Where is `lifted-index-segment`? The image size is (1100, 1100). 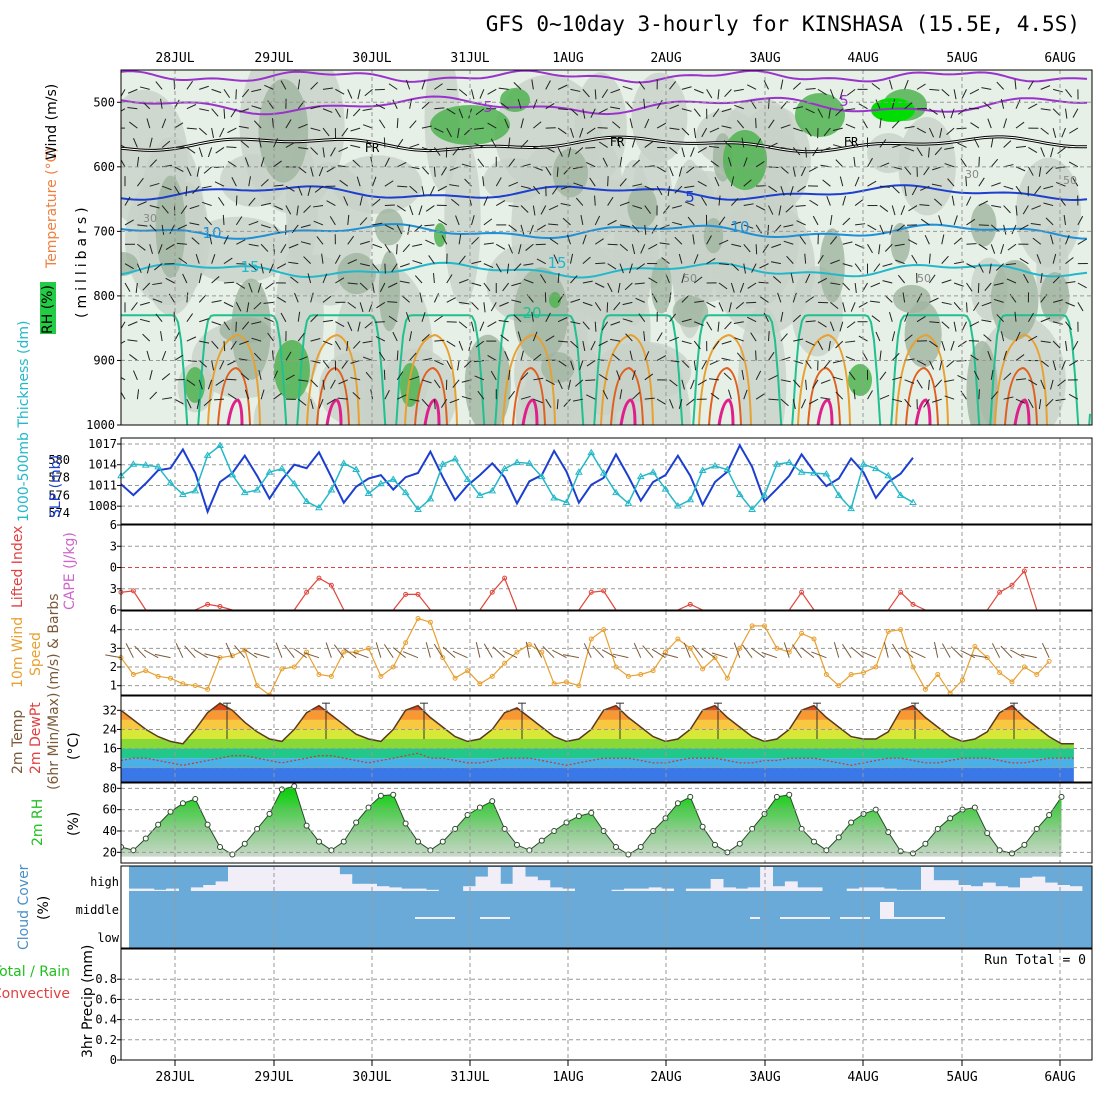 lifted-index-segment is located at coordinates (801, 601).